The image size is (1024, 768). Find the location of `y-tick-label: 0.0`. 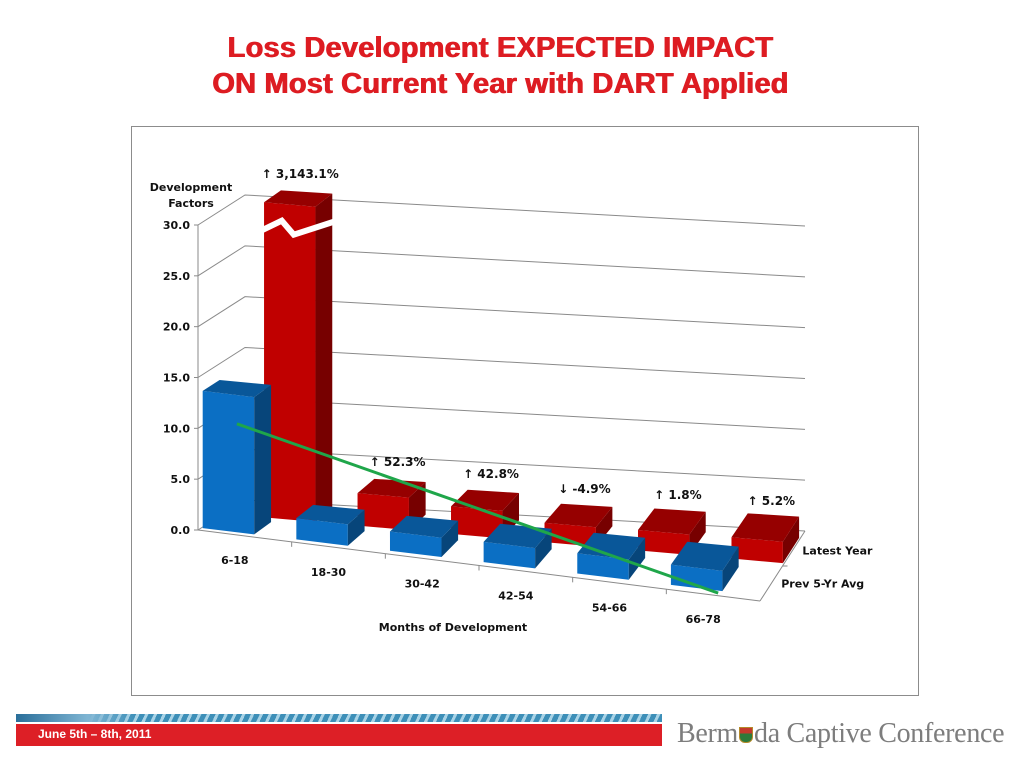

y-tick-label: 0.0 is located at coordinates (181, 530).